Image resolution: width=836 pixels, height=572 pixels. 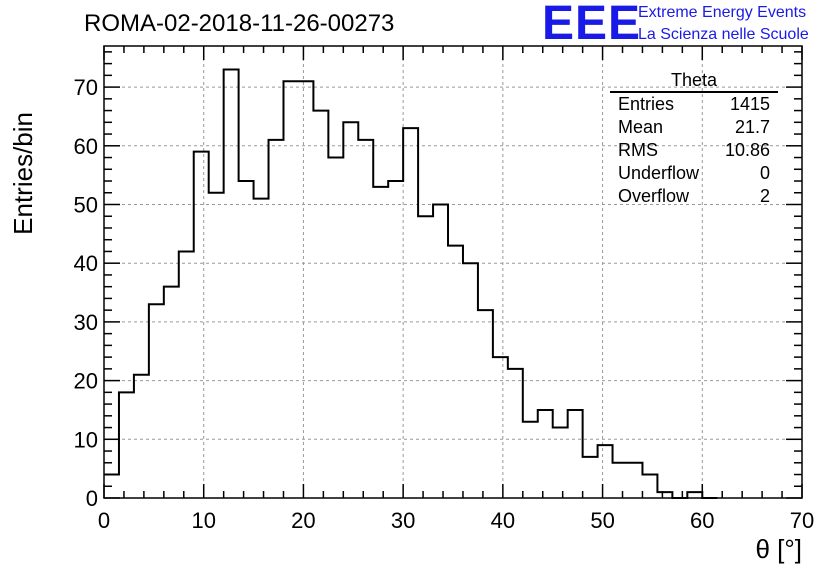 What do you see at coordinates (86, 263) in the screenshot?
I see `y-tick-label: 40` at bounding box center [86, 263].